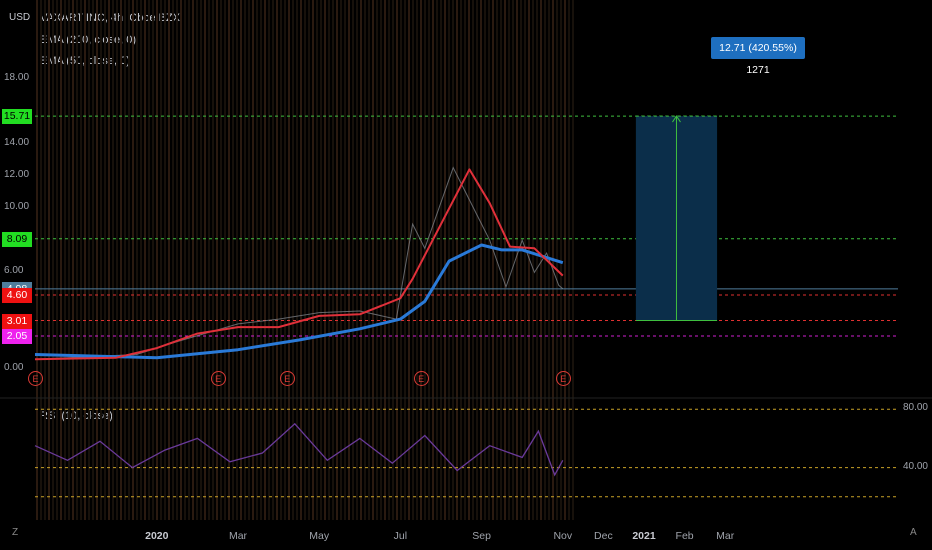 The width and height of the screenshot is (932, 550). What do you see at coordinates (299, 449) in the screenshot?
I see `rsi-line` at bounding box center [299, 449].